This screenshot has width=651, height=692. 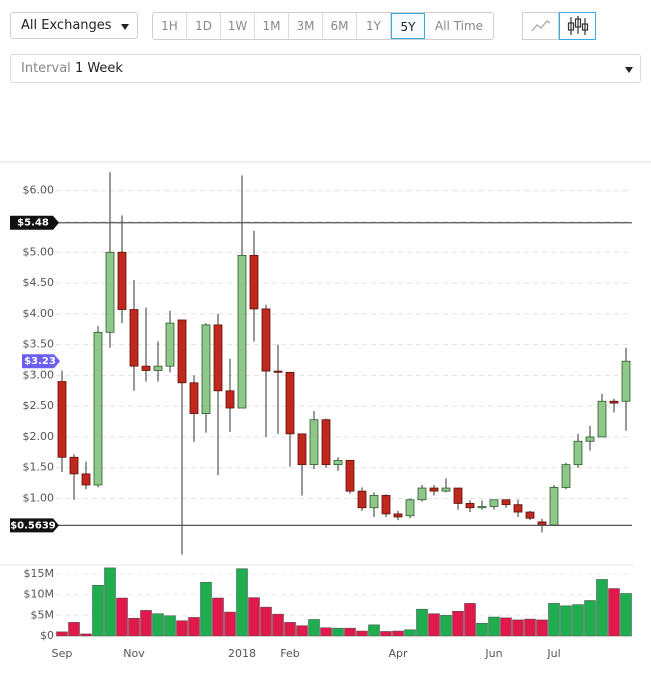 I want to click on interval-select: Interval 1 Week, so click(x=325, y=68).